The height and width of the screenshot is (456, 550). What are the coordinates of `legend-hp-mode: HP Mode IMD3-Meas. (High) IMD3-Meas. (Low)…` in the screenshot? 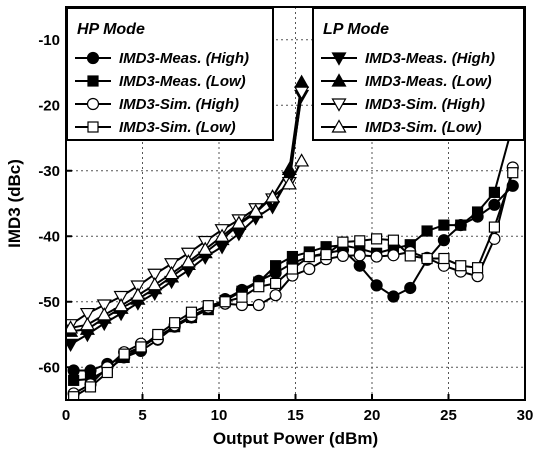 It's located at (170, 74).